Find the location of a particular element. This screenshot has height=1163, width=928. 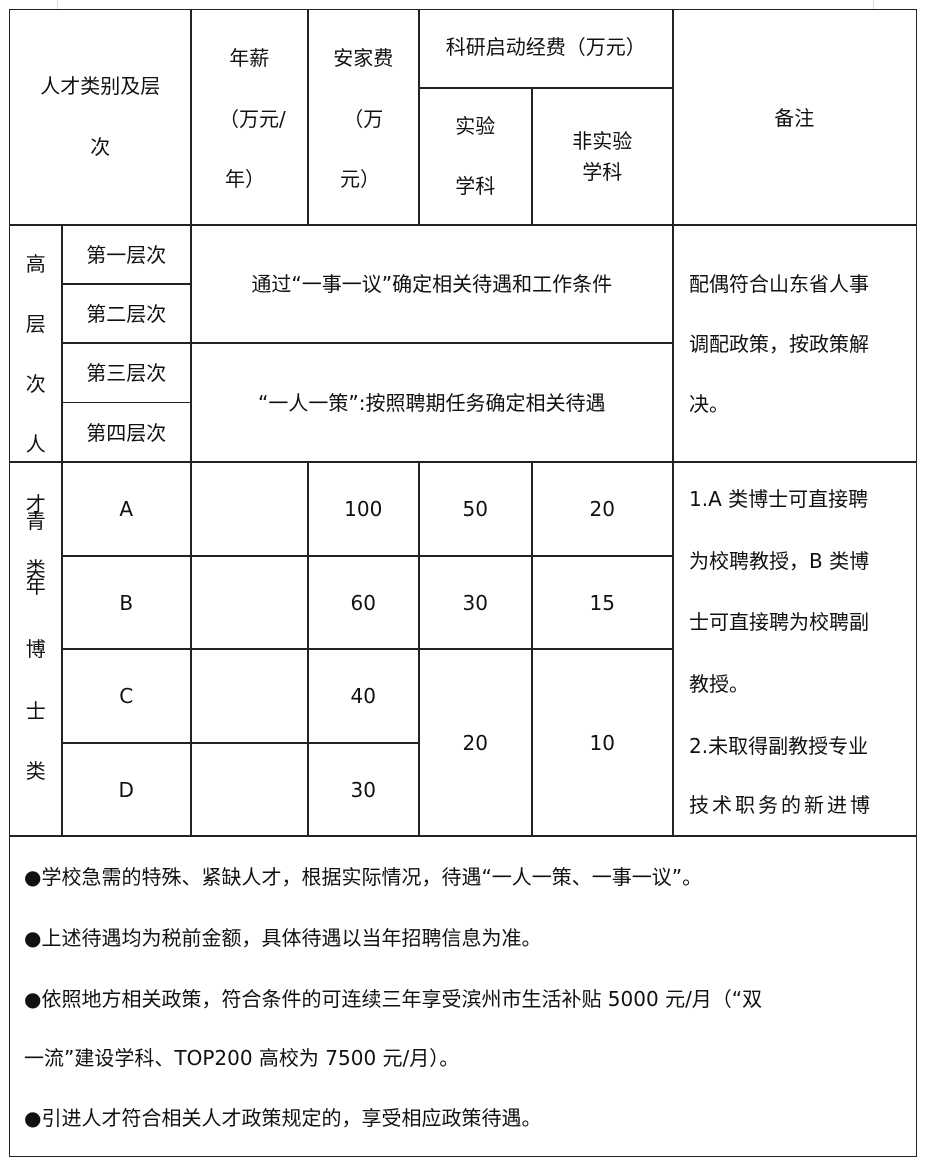

cell-text: 调配政策，按政策解 is located at coordinates (779, 344).